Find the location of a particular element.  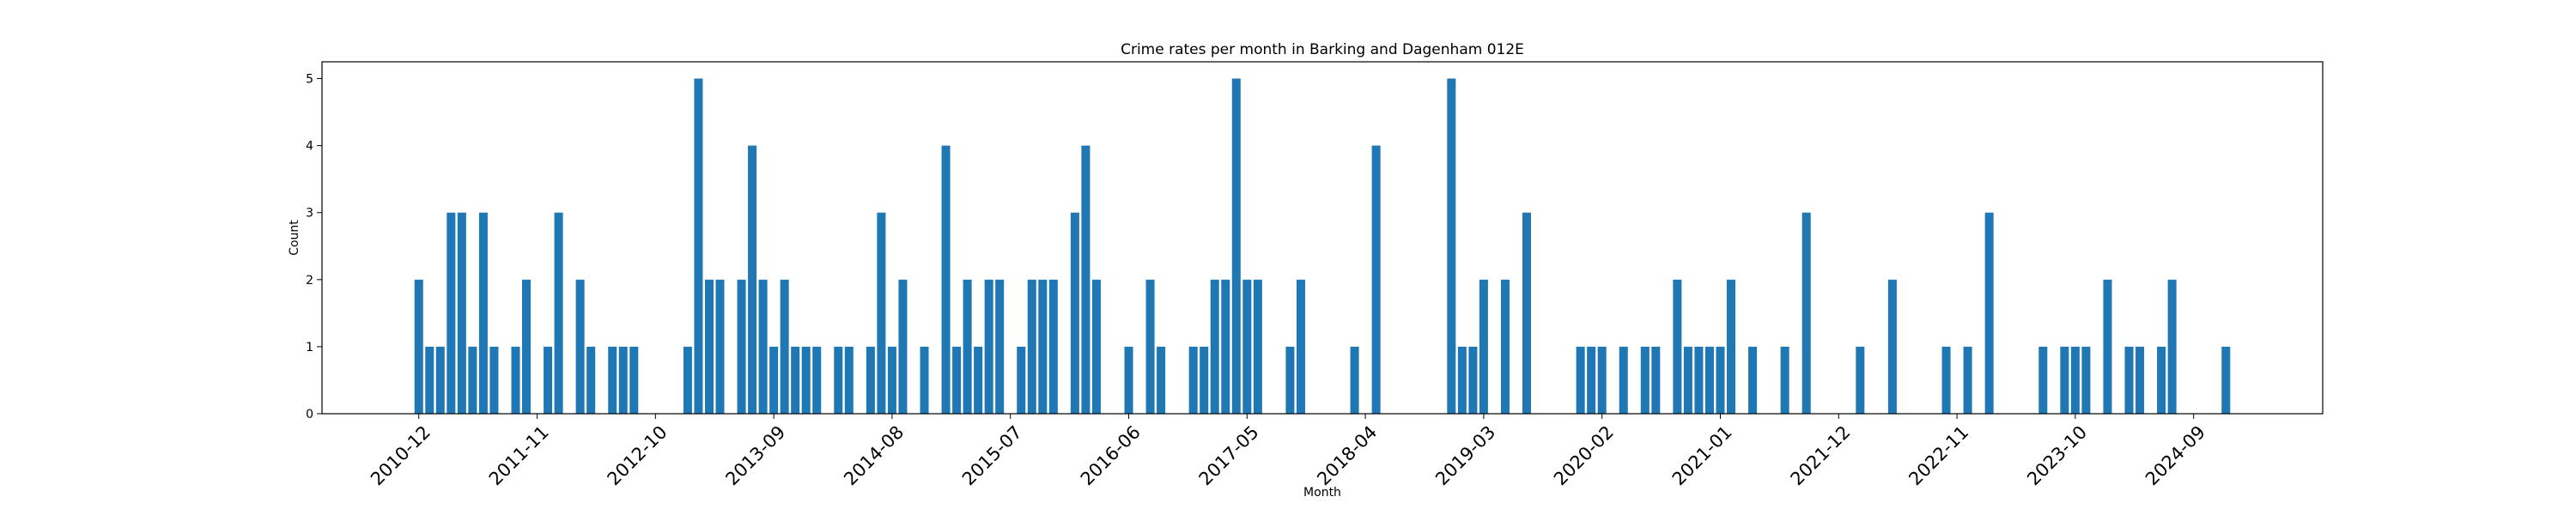

x-tick-label: 2021-01 is located at coordinates (1702, 455).